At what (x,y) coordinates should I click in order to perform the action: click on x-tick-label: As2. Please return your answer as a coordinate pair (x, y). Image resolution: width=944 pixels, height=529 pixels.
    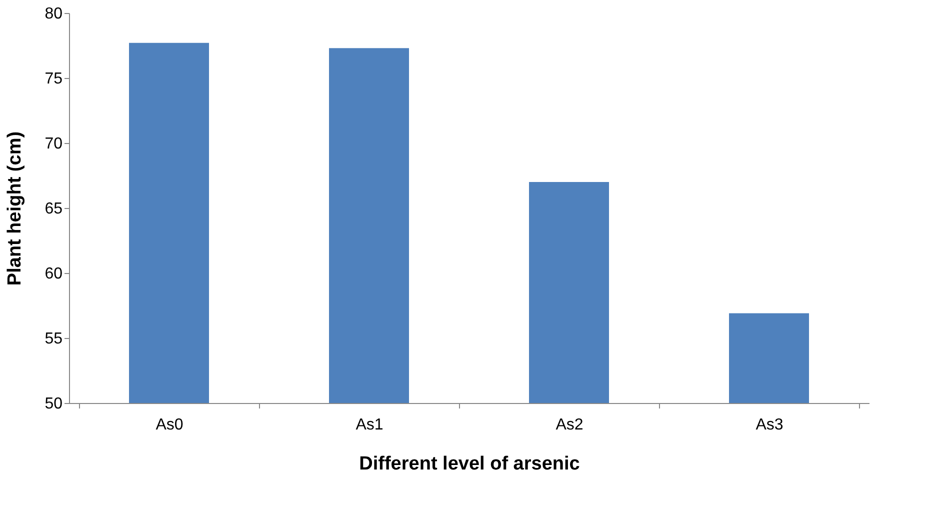
    Looking at the image, I should click on (570, 425).